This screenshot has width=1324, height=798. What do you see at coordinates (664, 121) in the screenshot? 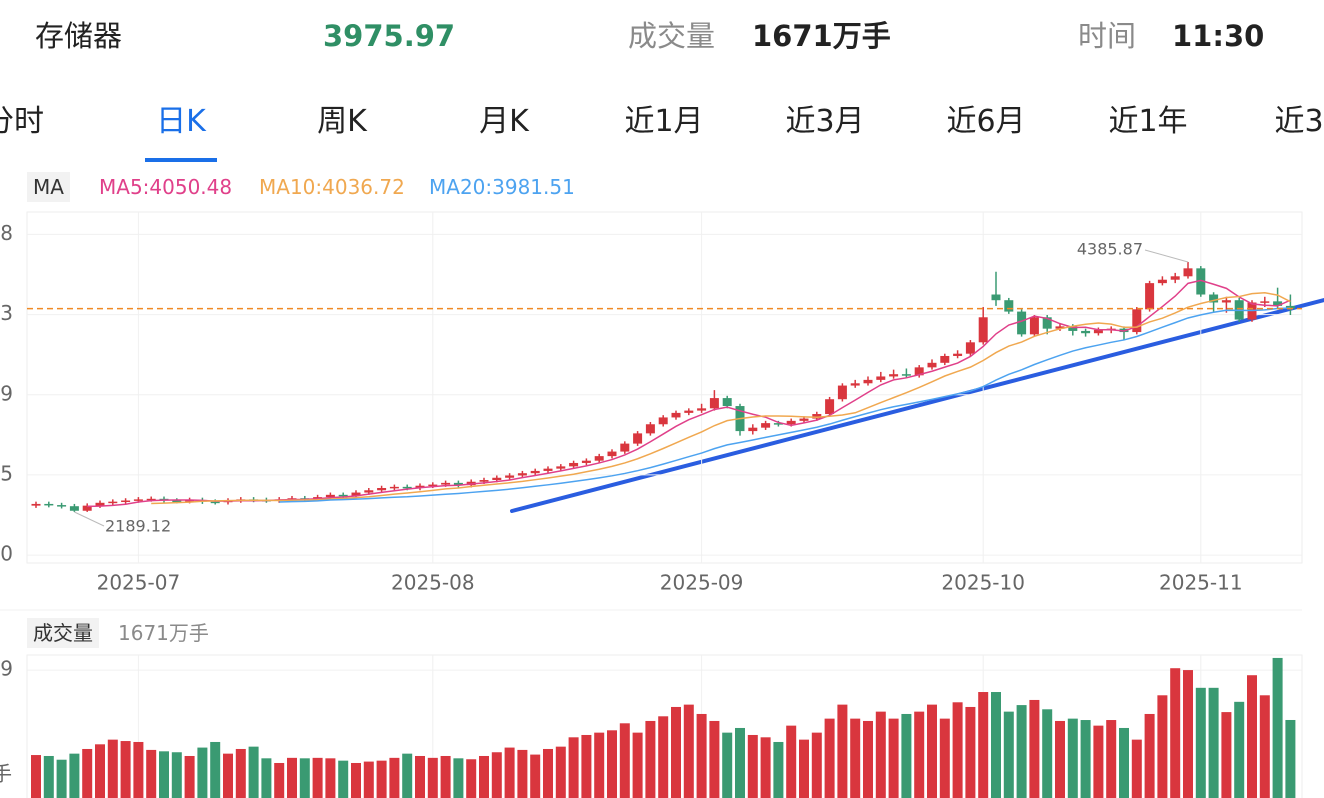
I see `tab: 近1月` at bounding box center [664, 121].